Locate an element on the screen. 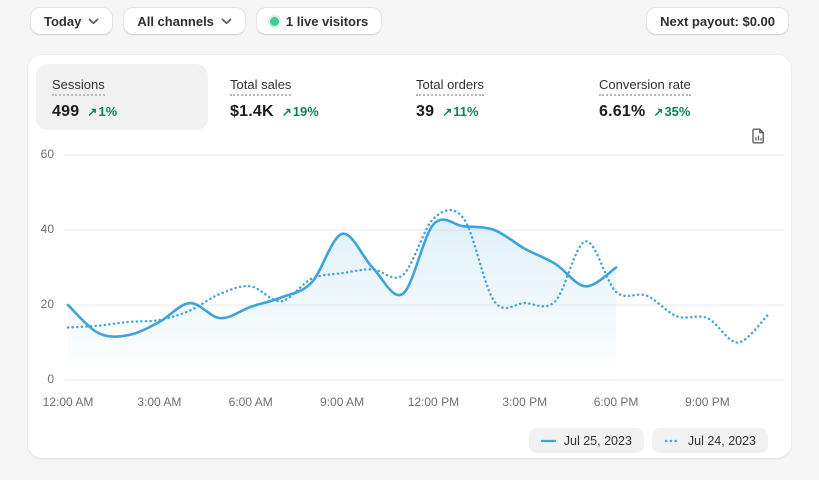 The height and width of the screenshot is (480, 819). y-axis-tick: 0 is located at coordinates (50, 379).